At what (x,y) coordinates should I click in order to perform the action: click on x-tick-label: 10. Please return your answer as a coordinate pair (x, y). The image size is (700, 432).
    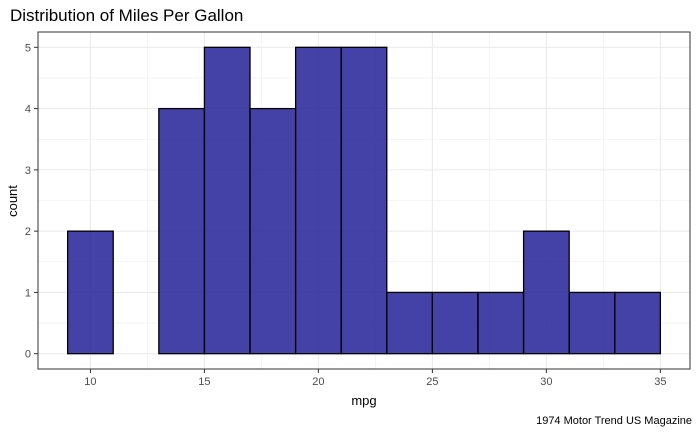
    Looking at the image, I should click on (90, 382).